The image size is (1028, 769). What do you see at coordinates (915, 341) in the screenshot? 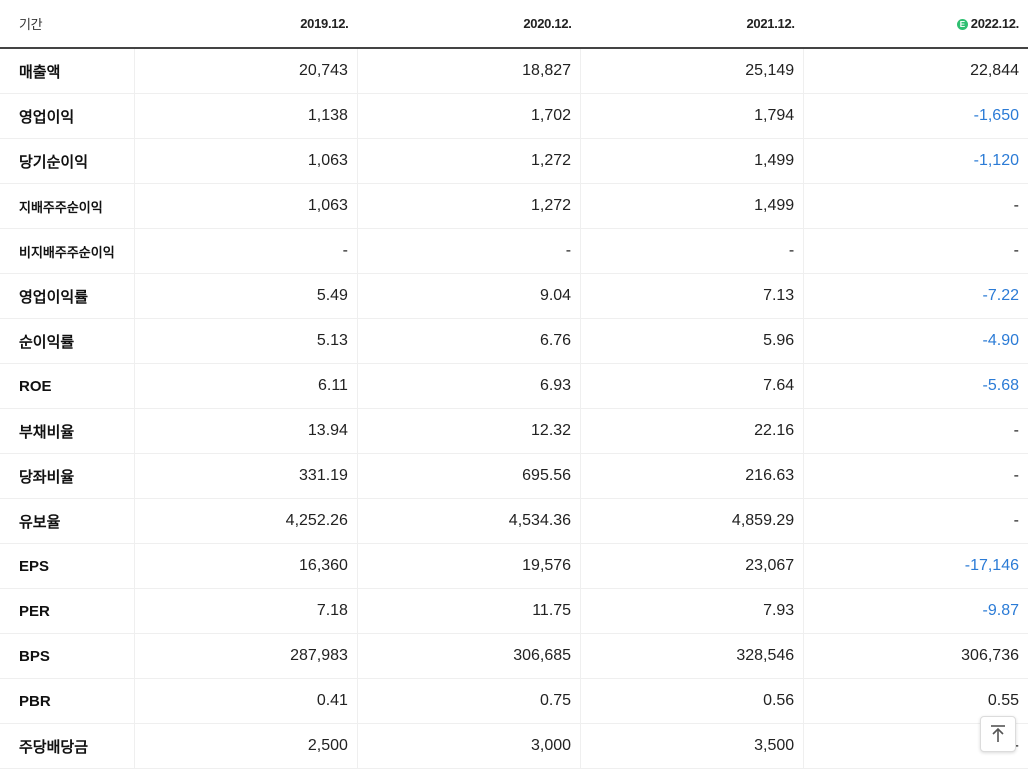
I see `value-cell: -4.90` at bounding box center [915, 341].